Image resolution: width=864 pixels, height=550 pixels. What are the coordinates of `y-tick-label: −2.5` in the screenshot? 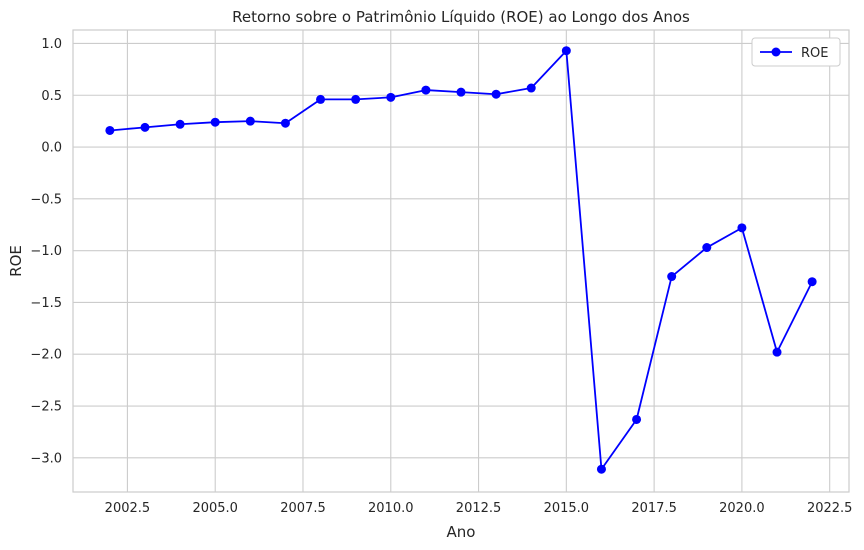 It's located at (46, 407).